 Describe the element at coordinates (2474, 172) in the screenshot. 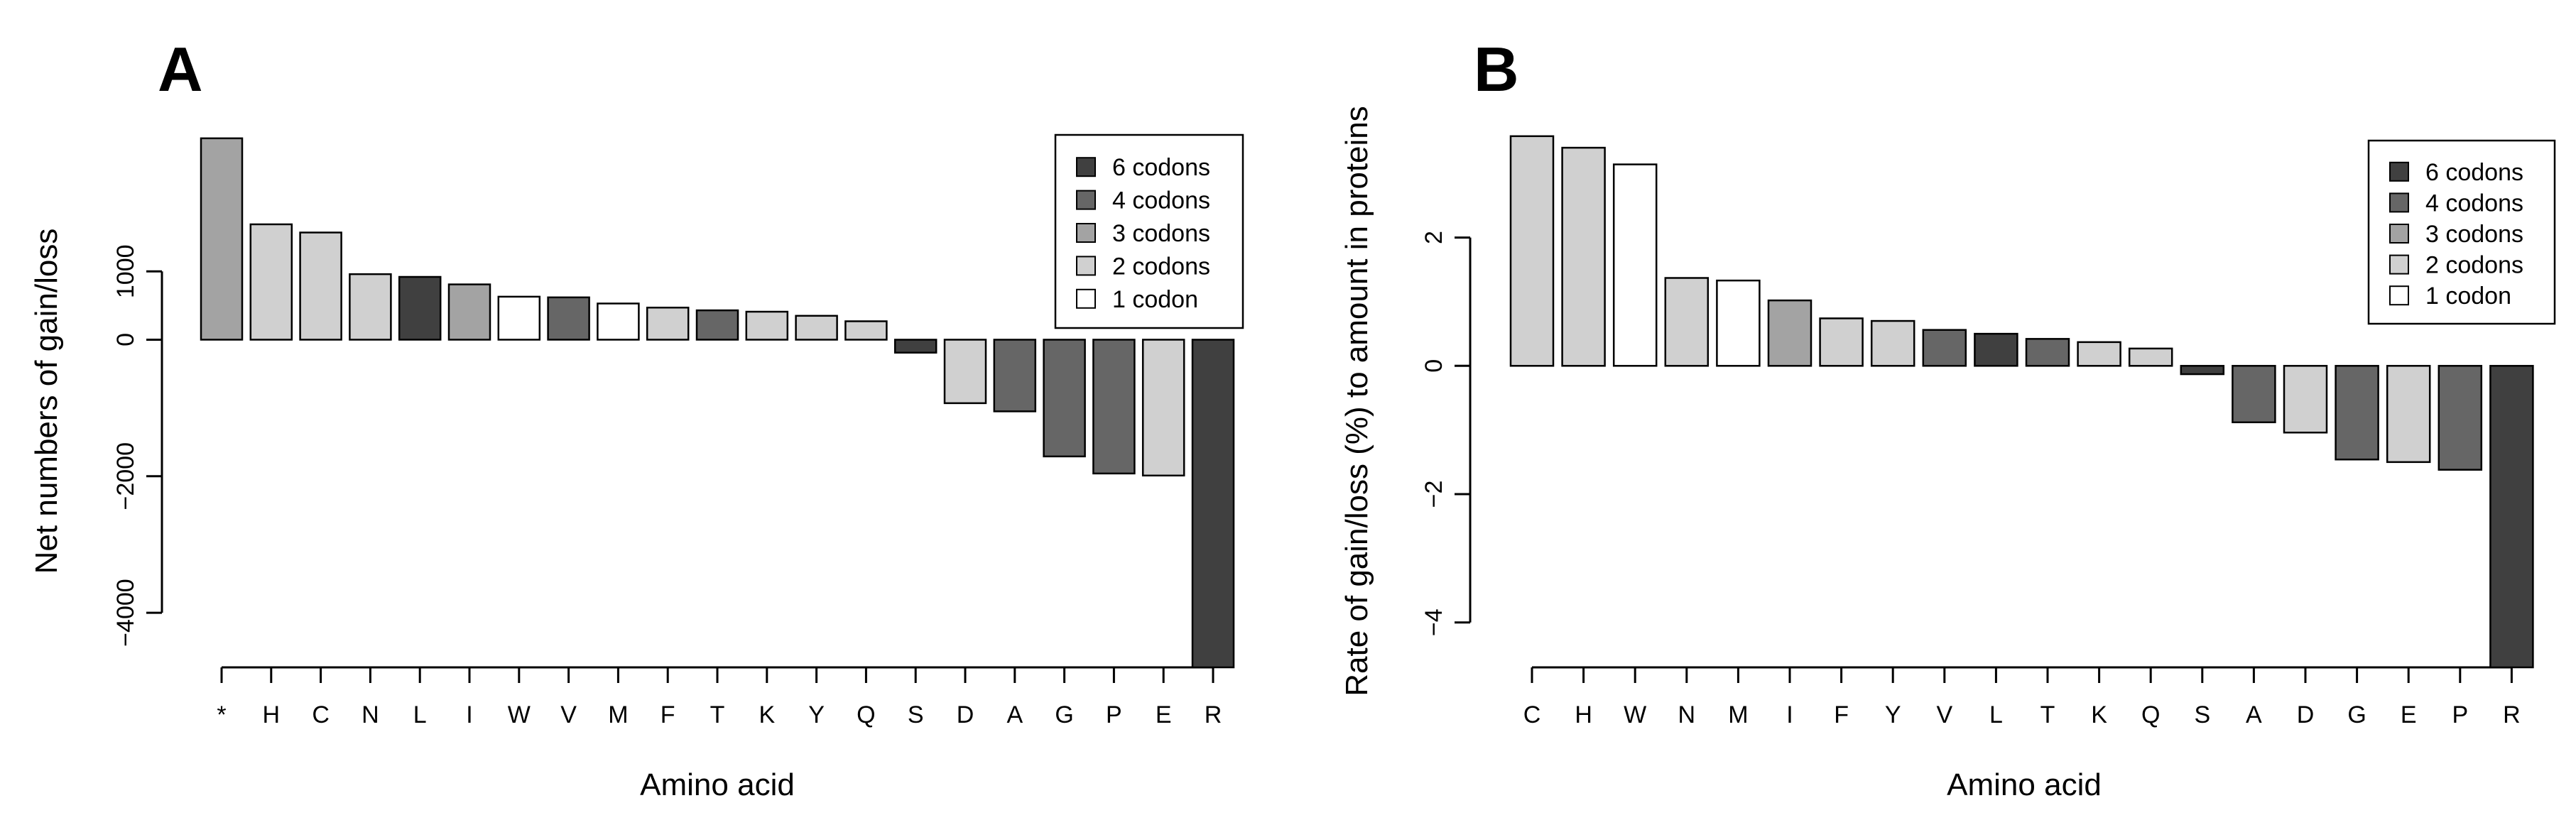

I see `panel-b-legend-label: 6 codons` at that location.